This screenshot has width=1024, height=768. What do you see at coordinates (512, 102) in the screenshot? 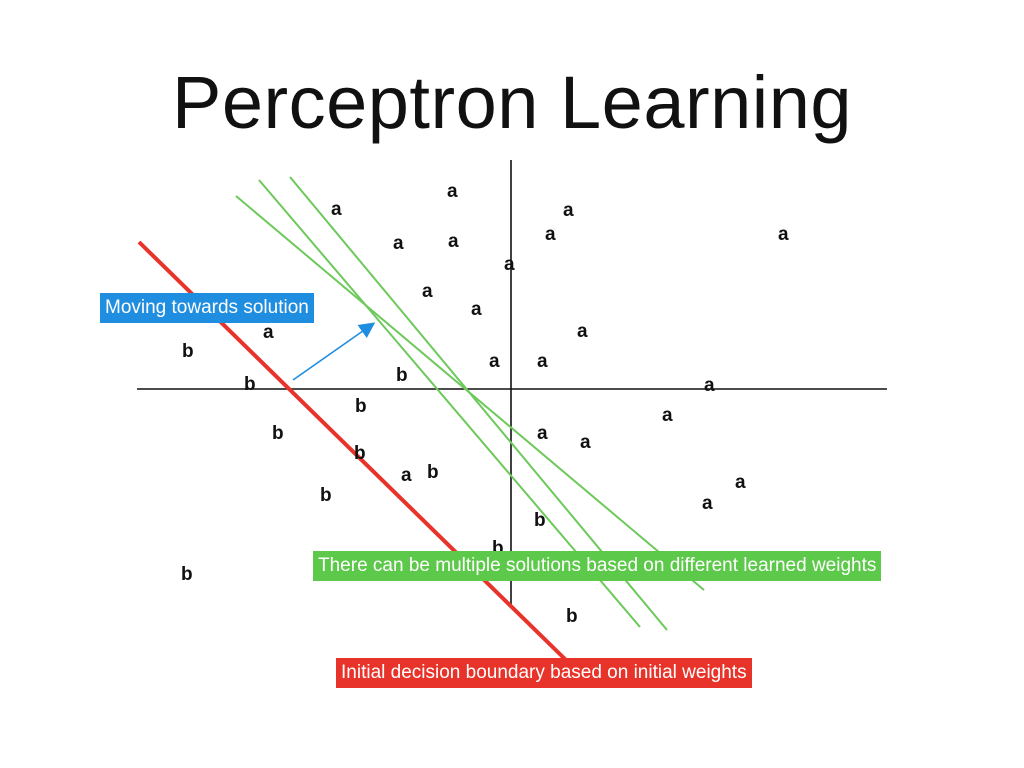
I see `slide-title: Perceptron Learning` at bounding box center [512, 102].